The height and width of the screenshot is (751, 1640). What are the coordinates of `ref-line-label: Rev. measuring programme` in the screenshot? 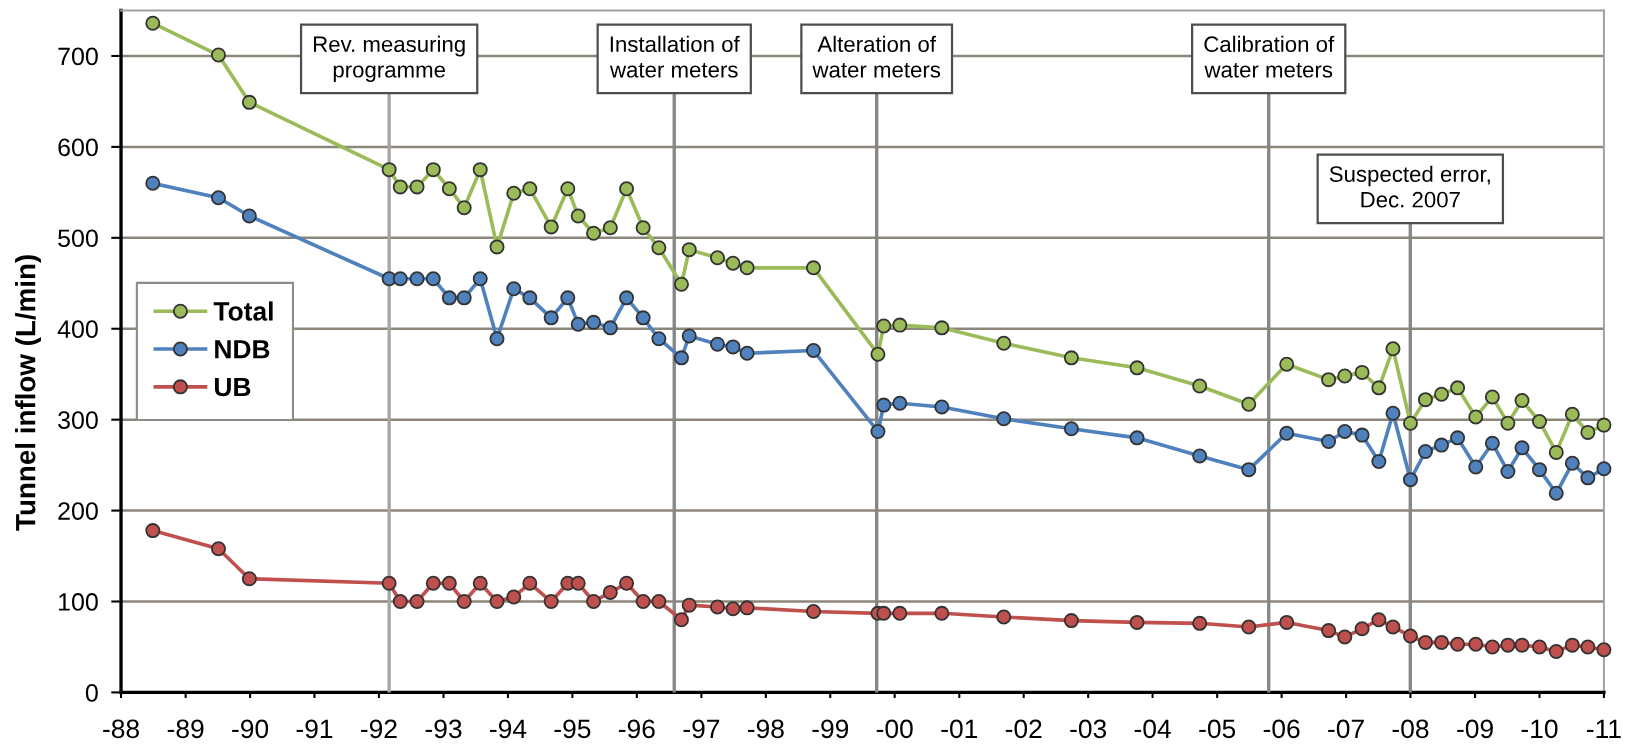 It's located at (389, 59).